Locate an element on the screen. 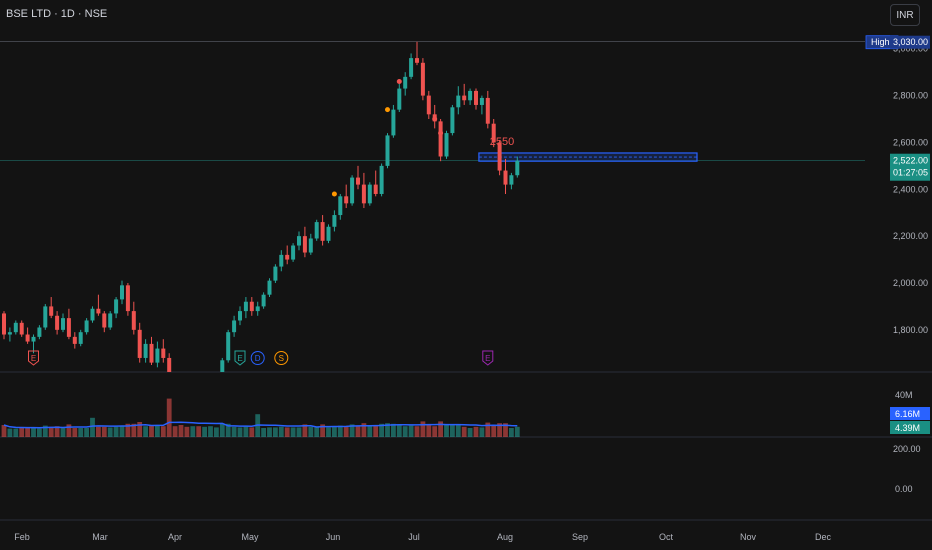 The image size is (932, 550). time-axis-label: Sep is located at coordinates (580, 537).